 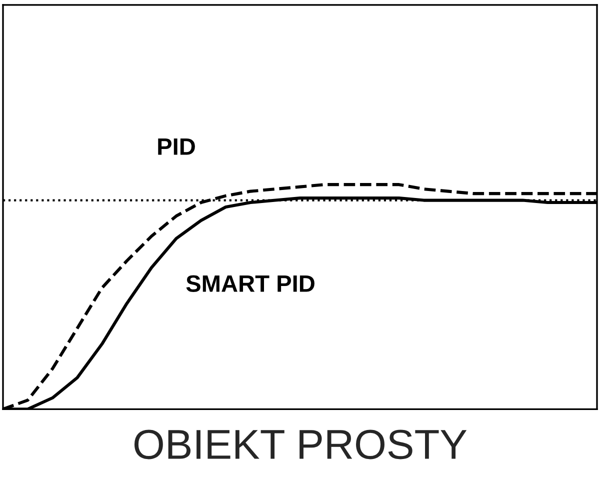 I want to click on x-axis-title: OBIEKT PROSTY, so click(x=300, y=445).